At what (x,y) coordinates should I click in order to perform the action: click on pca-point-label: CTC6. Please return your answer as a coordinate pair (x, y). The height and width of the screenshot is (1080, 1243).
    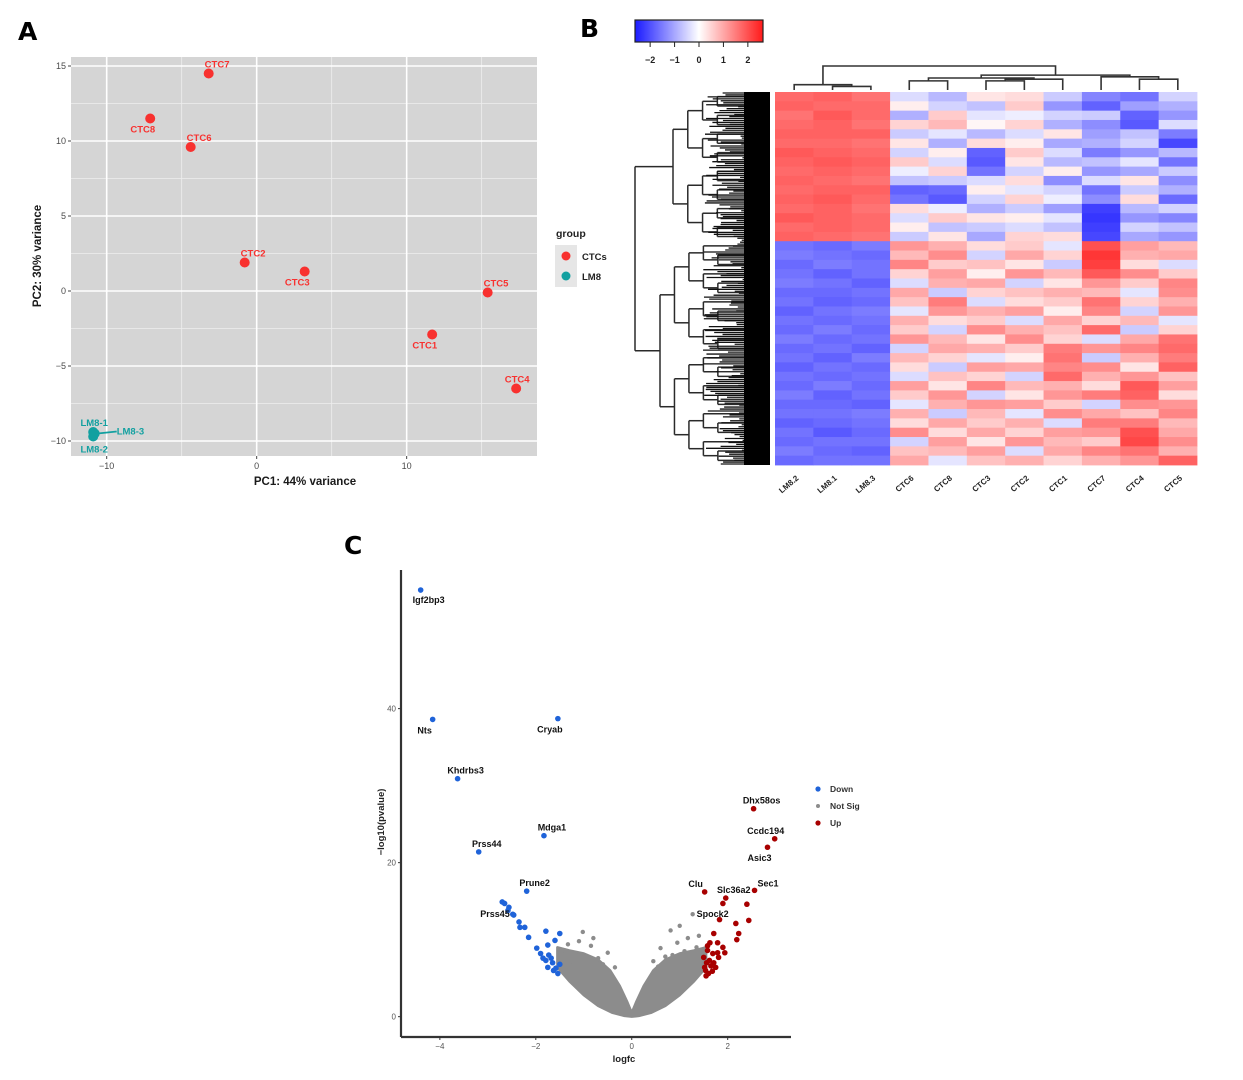
    Looking at the image, I should click on (199, 138).